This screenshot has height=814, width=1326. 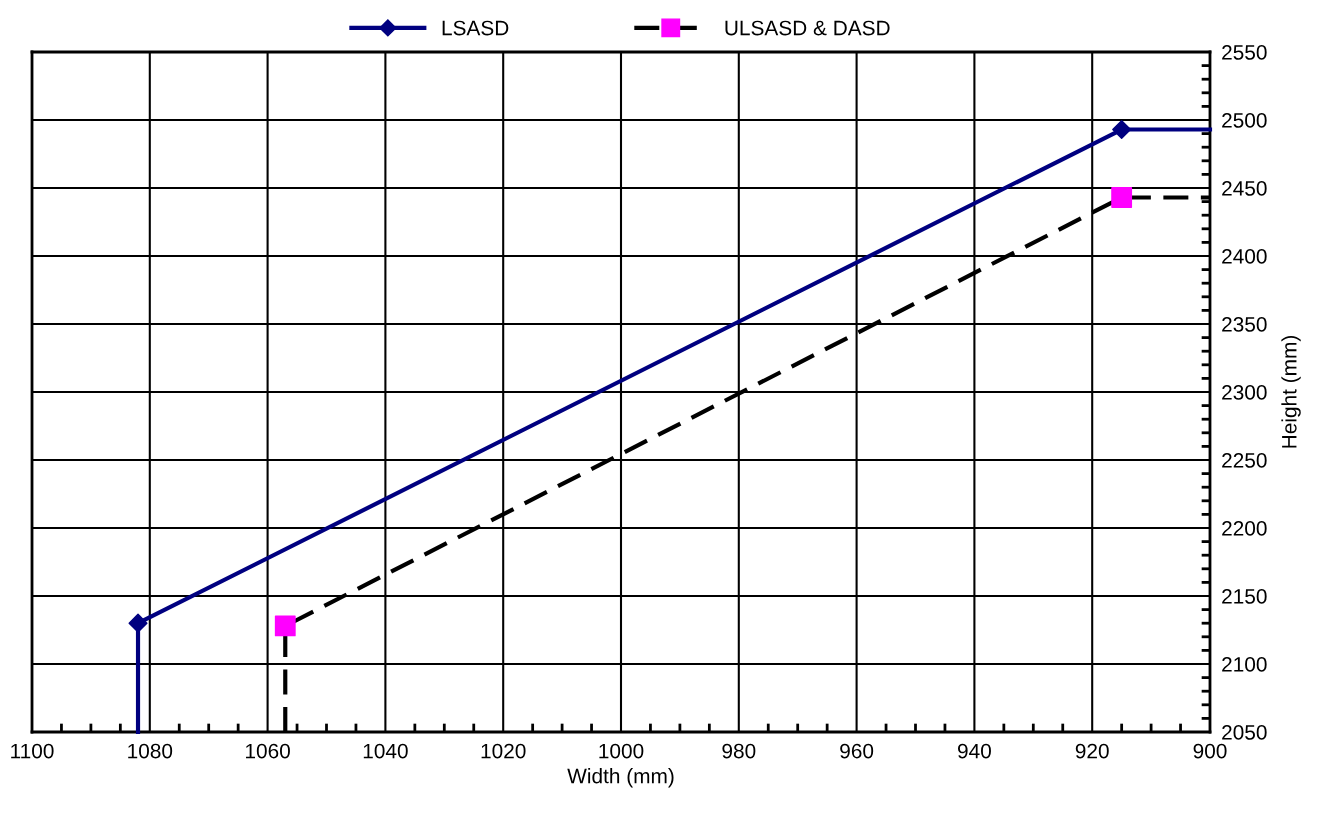 What do you see at coordinates (1092, 751) in the screenshot?
I see `x-tick-label: 920` at bounding box center [1092, 751].